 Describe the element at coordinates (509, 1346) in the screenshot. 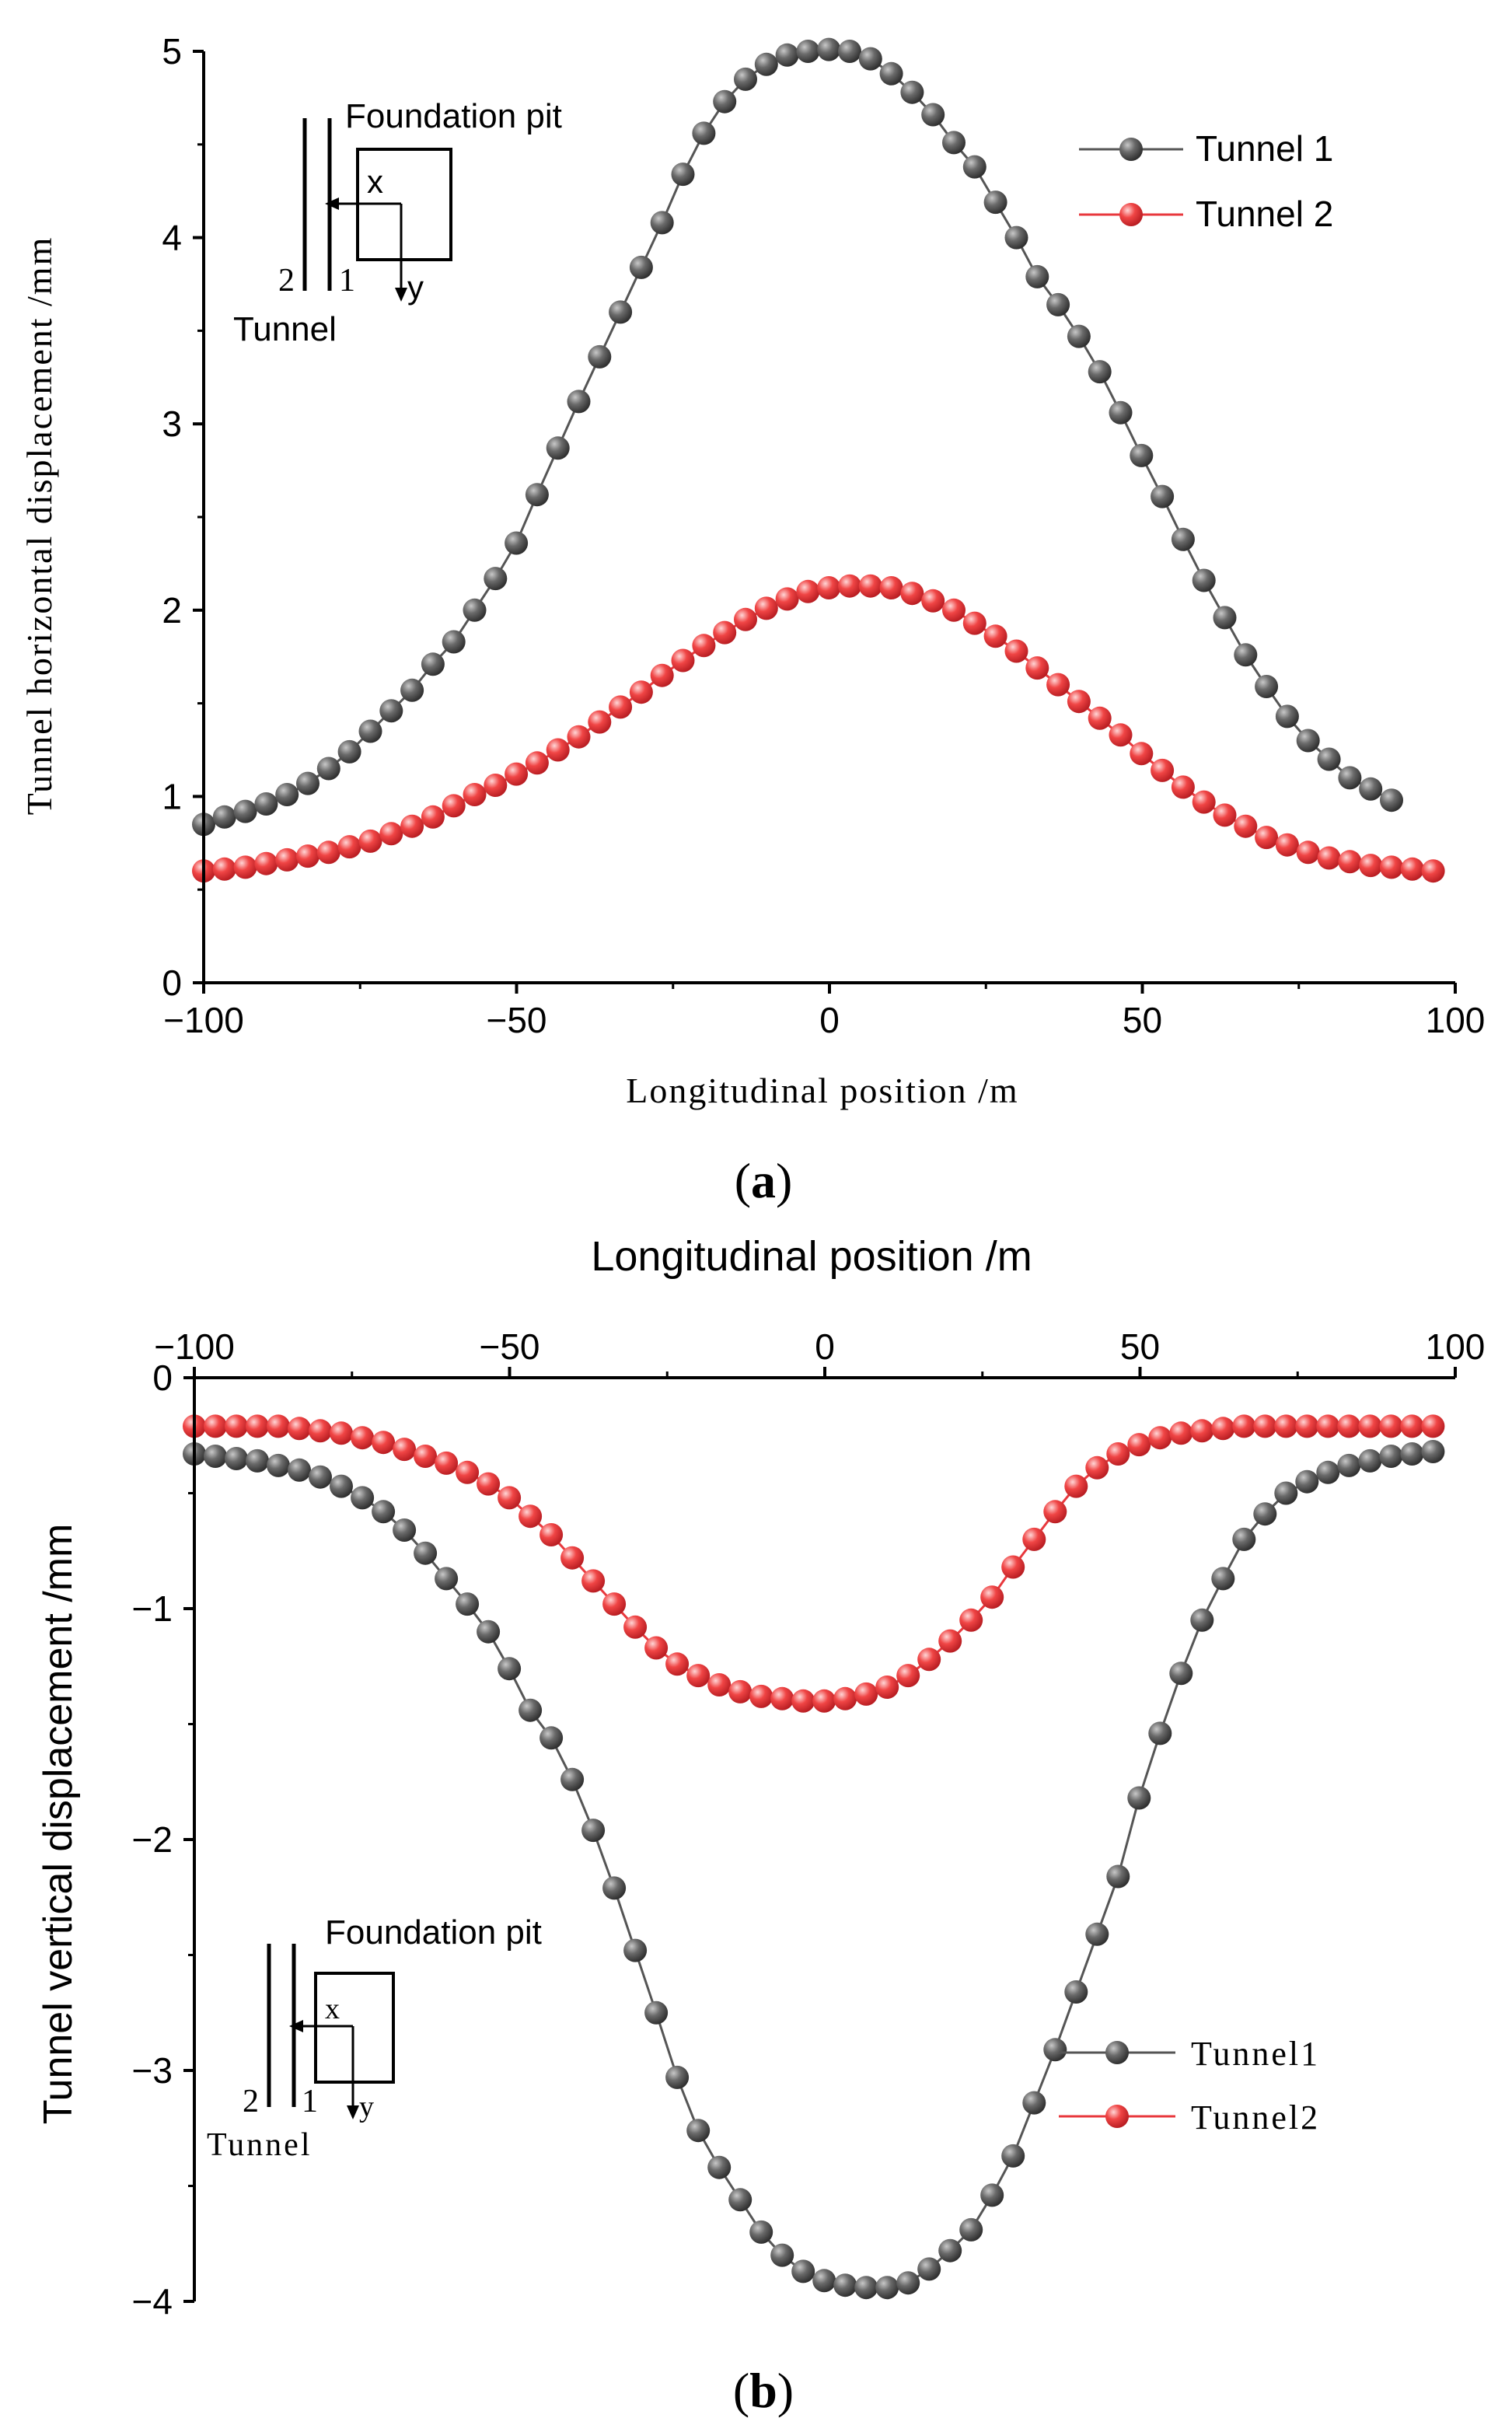

I see `panel-b-x-tick-label: −50` at that location.